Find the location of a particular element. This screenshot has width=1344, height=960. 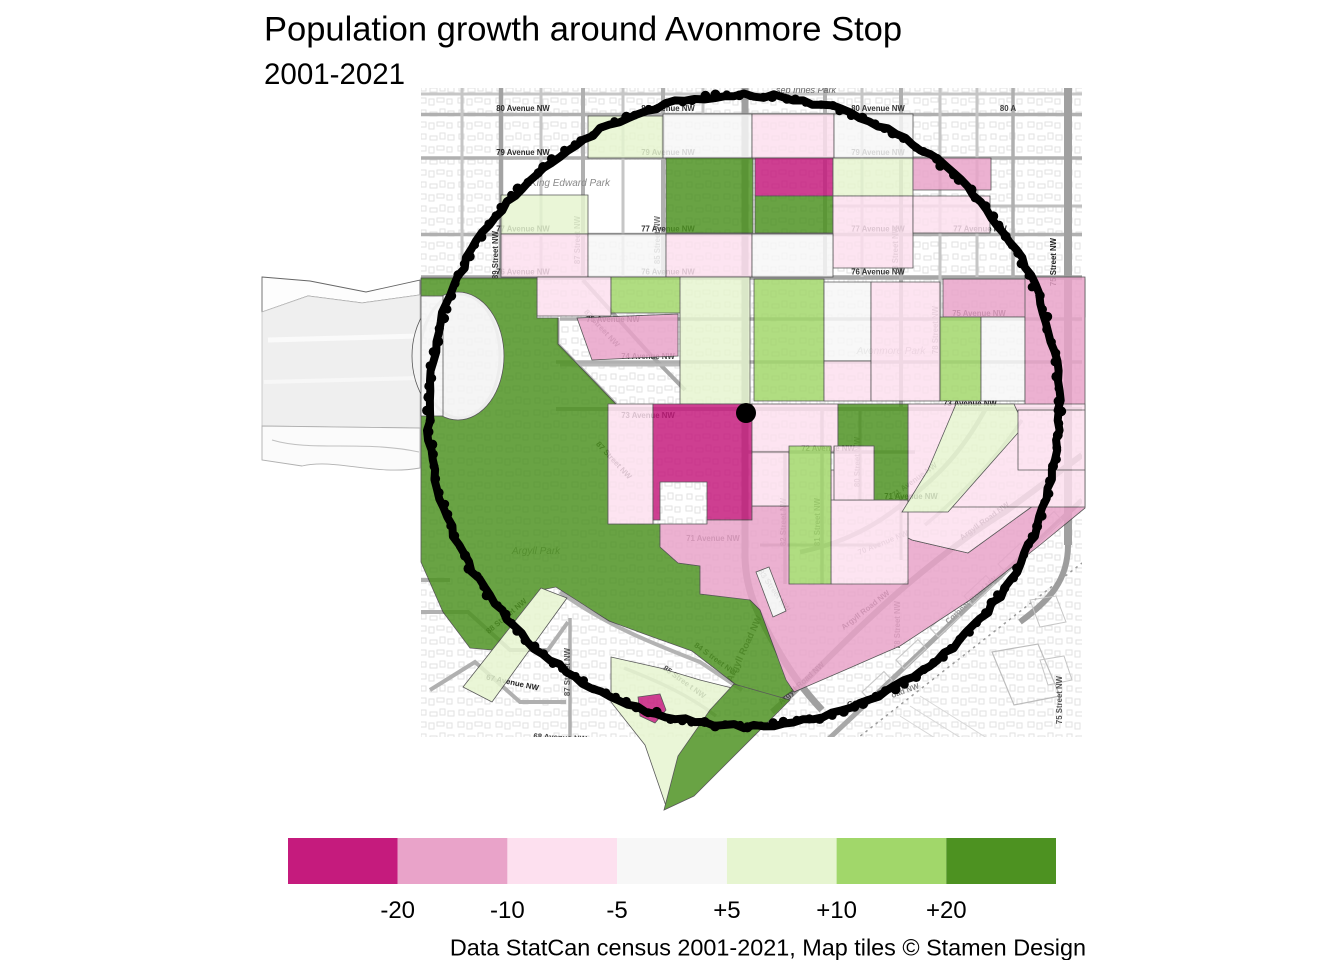

svg-text: -10 is located at coordinates (507, 910).